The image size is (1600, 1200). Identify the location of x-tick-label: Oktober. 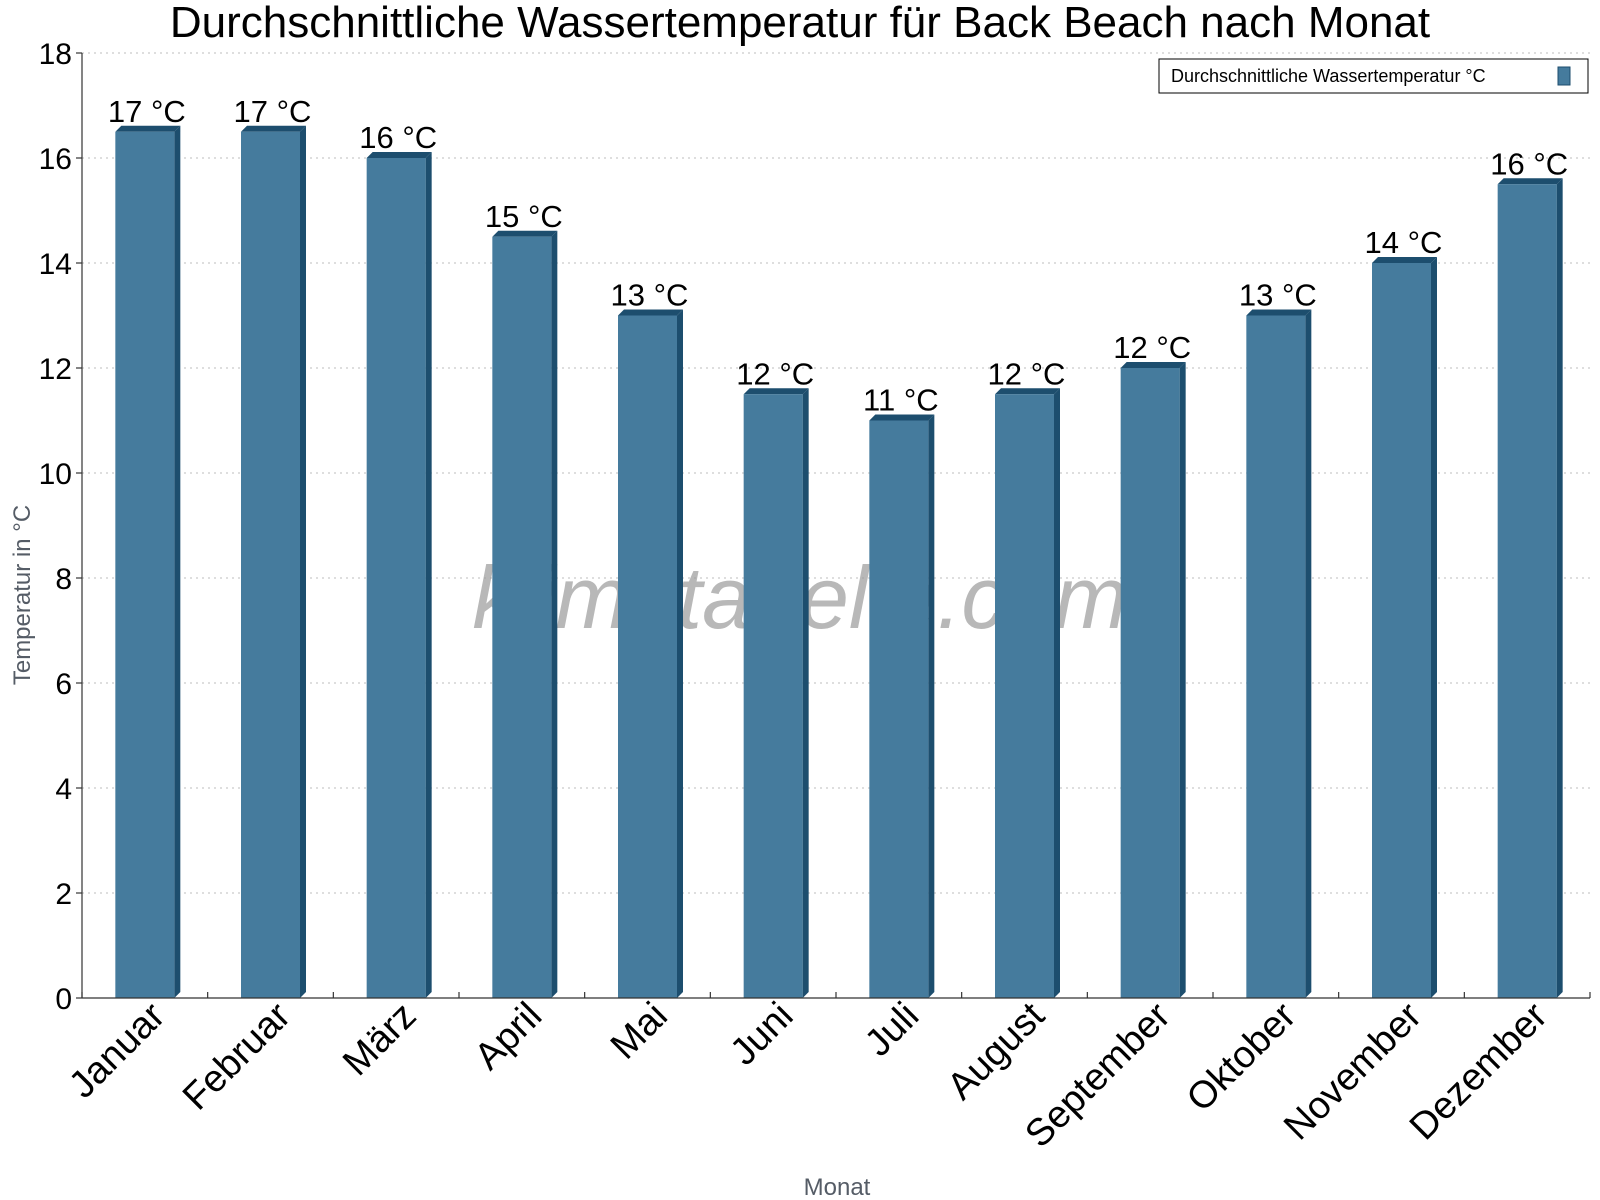
(1242, 1057).